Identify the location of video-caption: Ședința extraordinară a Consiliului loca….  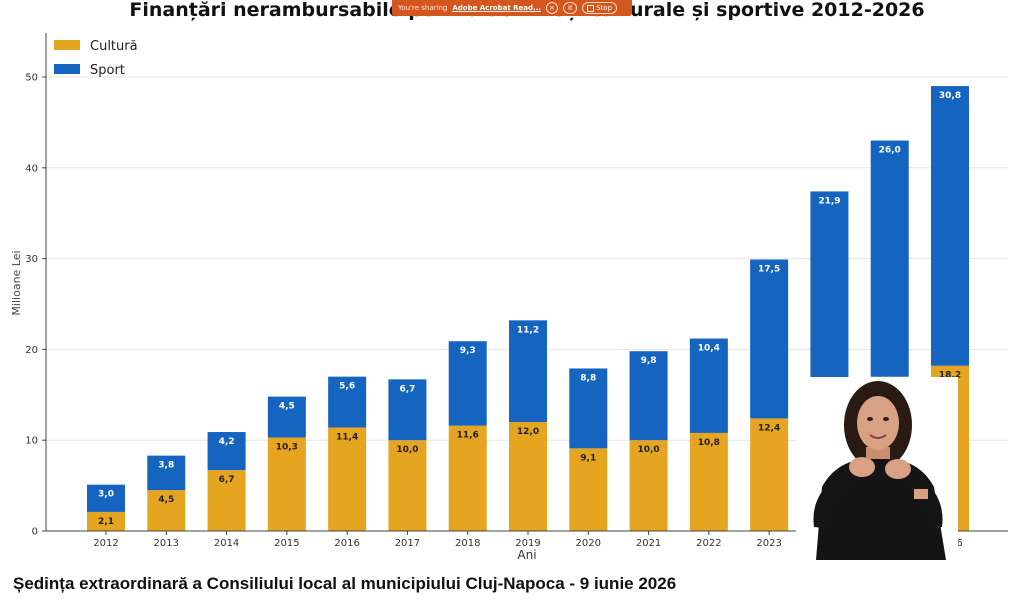
(345, 583).